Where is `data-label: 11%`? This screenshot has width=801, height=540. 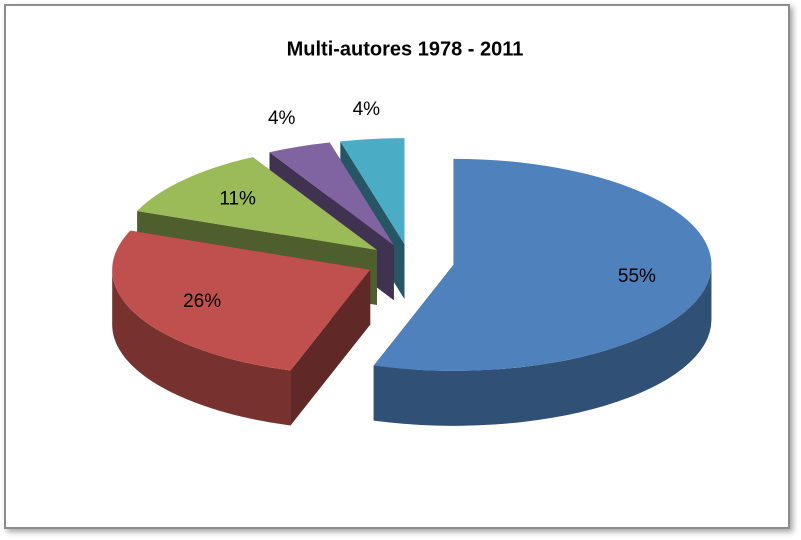 data-label: 11% is located at coordinates (237, 199).